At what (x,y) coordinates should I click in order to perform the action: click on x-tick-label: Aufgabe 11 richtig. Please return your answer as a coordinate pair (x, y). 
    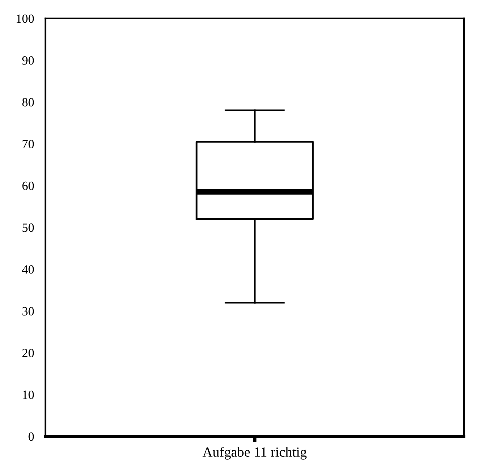
    Looking at the image, I should click on (254, 453).